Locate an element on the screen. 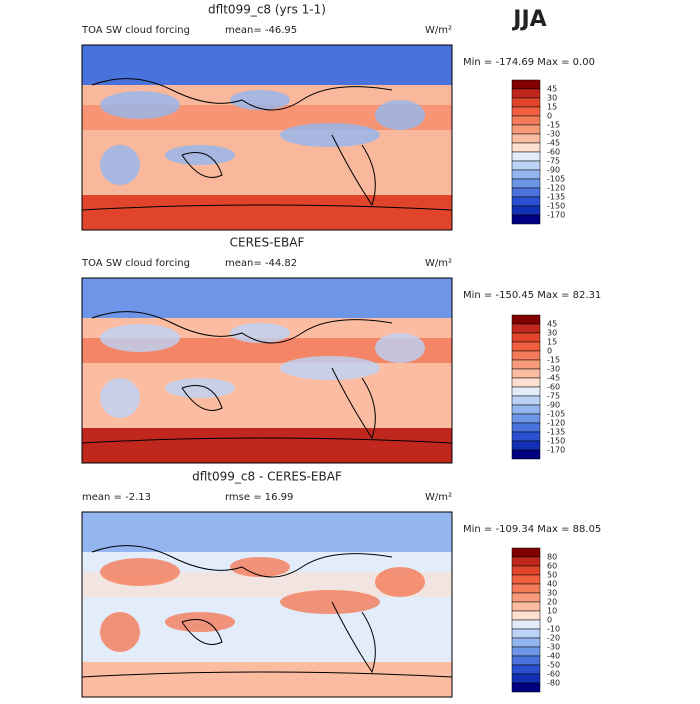  colorbar-label: -170 is located at coordinates (556, 215).